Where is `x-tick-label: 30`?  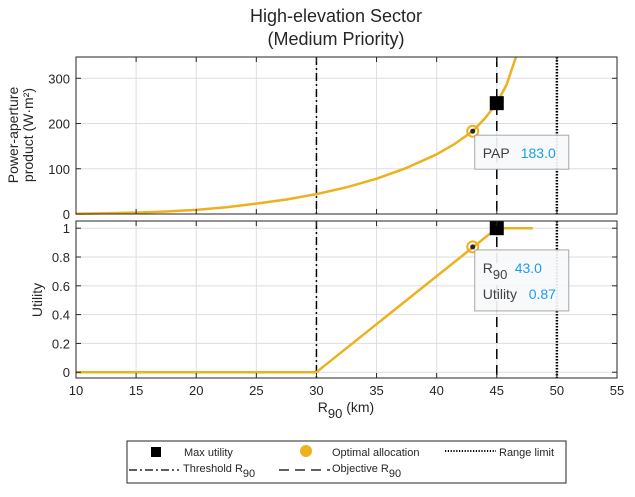 x-tick-label: 30 is located at coordinates (316, 390).